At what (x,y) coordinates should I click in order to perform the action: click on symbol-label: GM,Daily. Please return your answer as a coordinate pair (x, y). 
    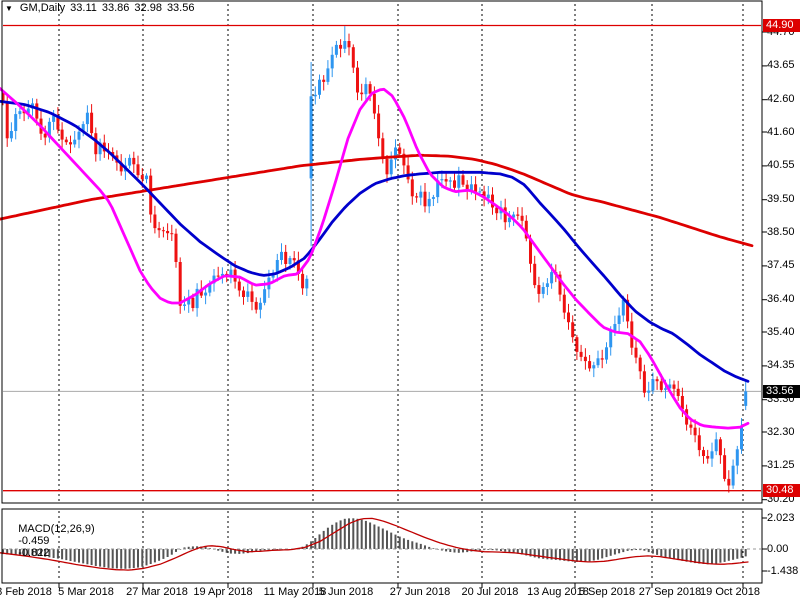
    Looking at the image, I should click on (42, 8).